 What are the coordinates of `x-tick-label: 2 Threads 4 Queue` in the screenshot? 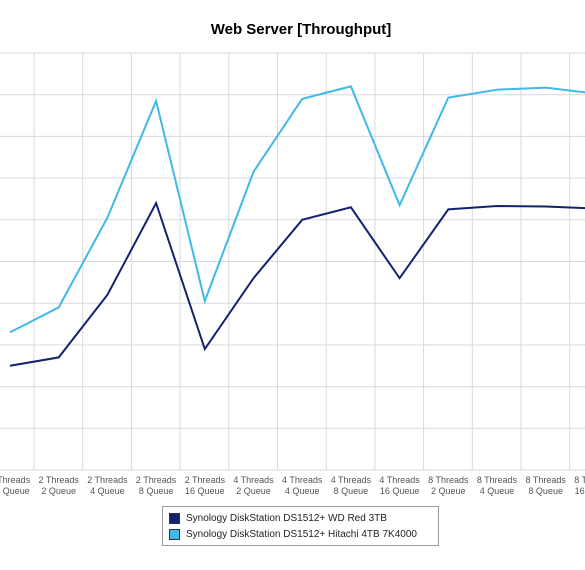 It's located at (107, 485).